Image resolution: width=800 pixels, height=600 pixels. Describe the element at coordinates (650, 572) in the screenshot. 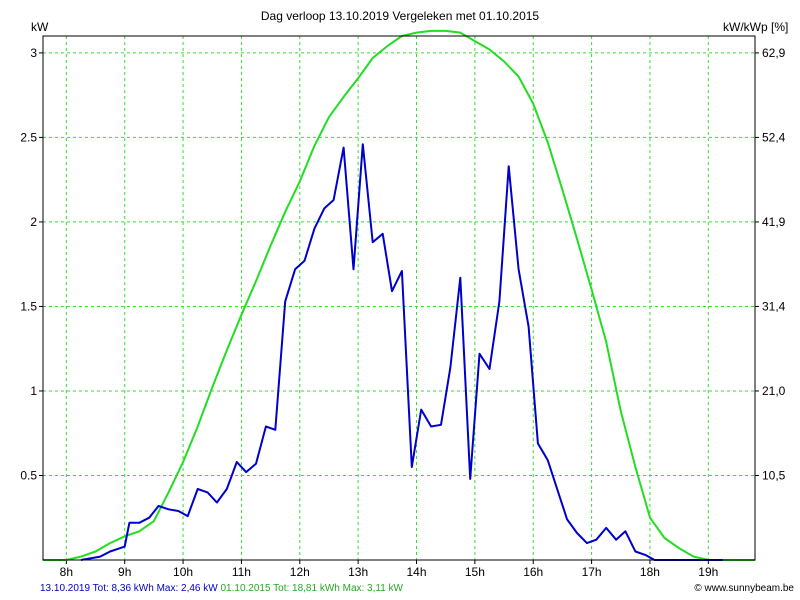

I see `x-tick-label-10: 18h` at that location.